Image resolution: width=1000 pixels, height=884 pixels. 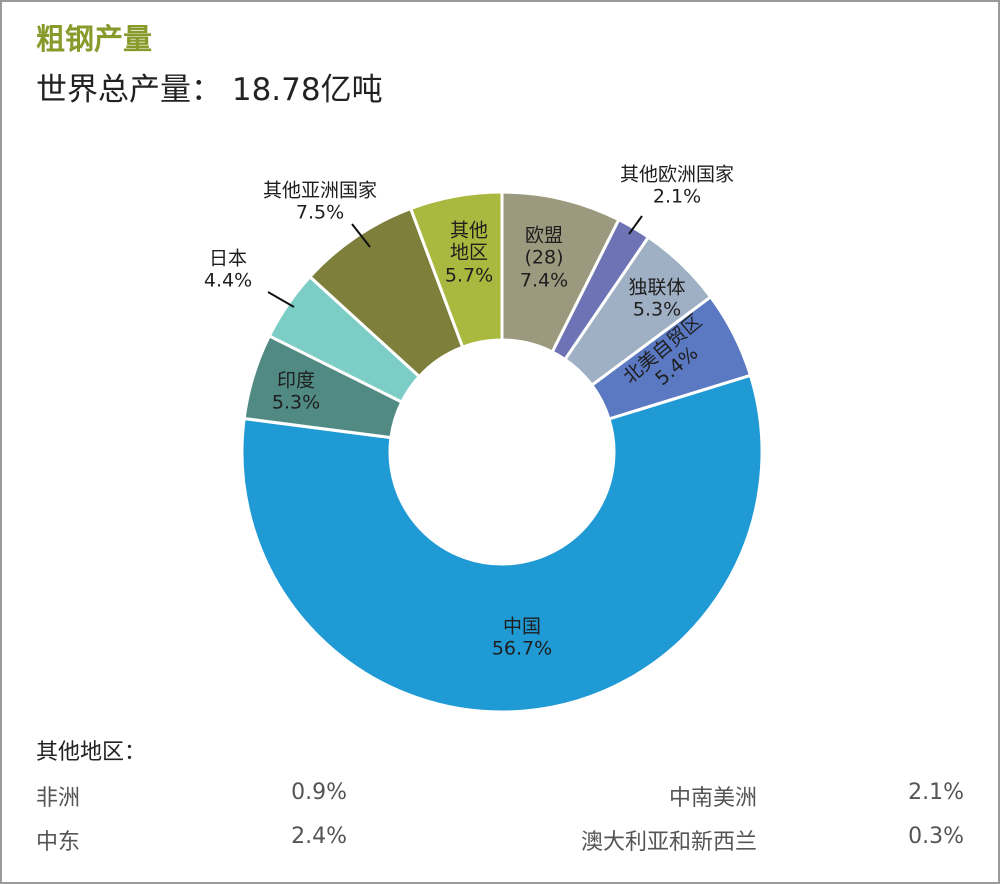 What do you see at coordinates (91, 752) in the screenshot?
I see `other-regions-title: 其他地区：` at bounding box center [91, 752].